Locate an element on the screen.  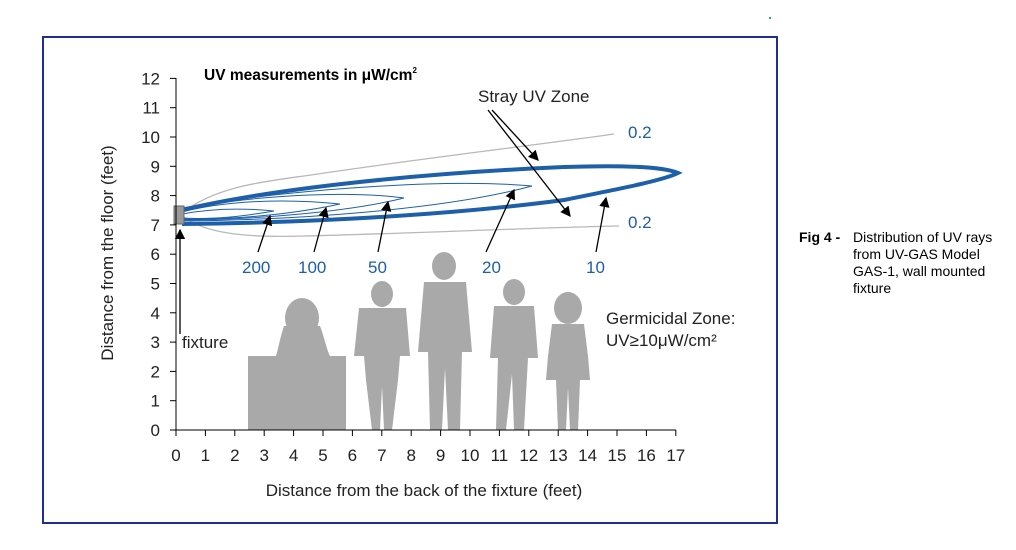
x-tick-label: 16 is located at coordinates (646, 455).